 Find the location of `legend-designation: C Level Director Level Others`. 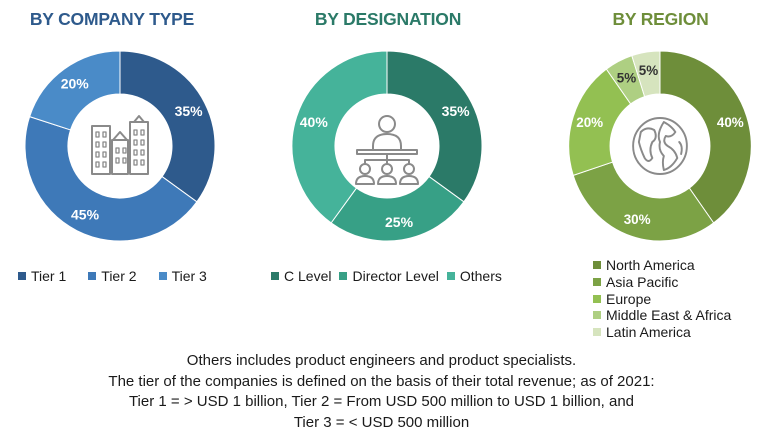

legend-designation: C Level Director Level Others is located at coordinates (394, 276).